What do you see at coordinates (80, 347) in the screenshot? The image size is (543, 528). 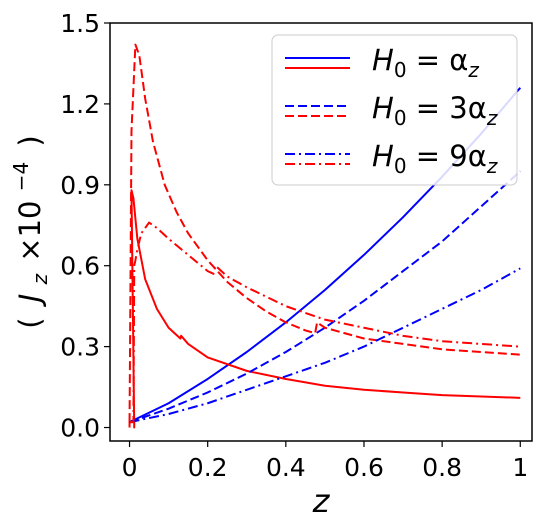 I see `y-tick-label: 0.3` at bounding box center [80, 347].